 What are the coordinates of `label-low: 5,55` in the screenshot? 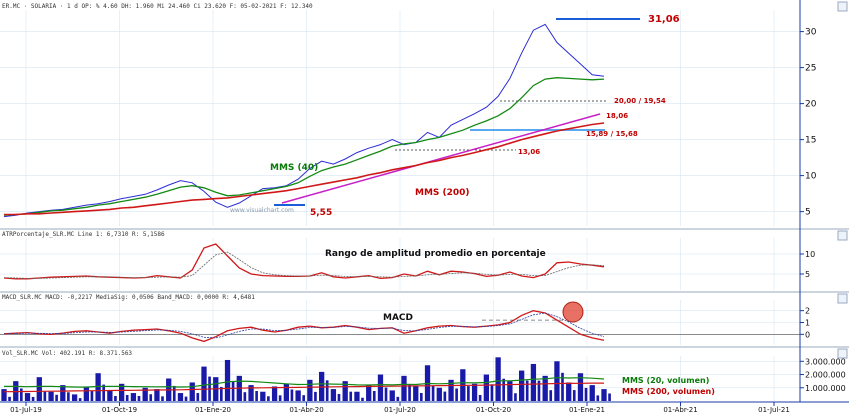 It's located at (321, 213).